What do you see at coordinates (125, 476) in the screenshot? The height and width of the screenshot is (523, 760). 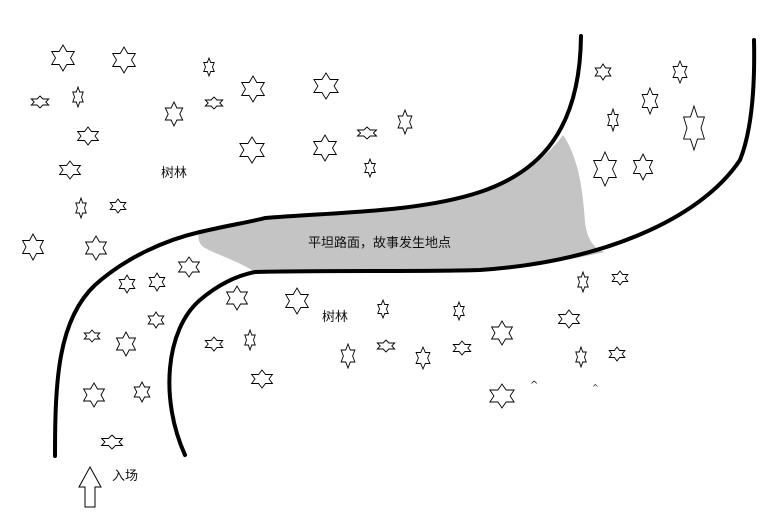 I see `entrance-label: 入场` at bounding box center [125, 476].